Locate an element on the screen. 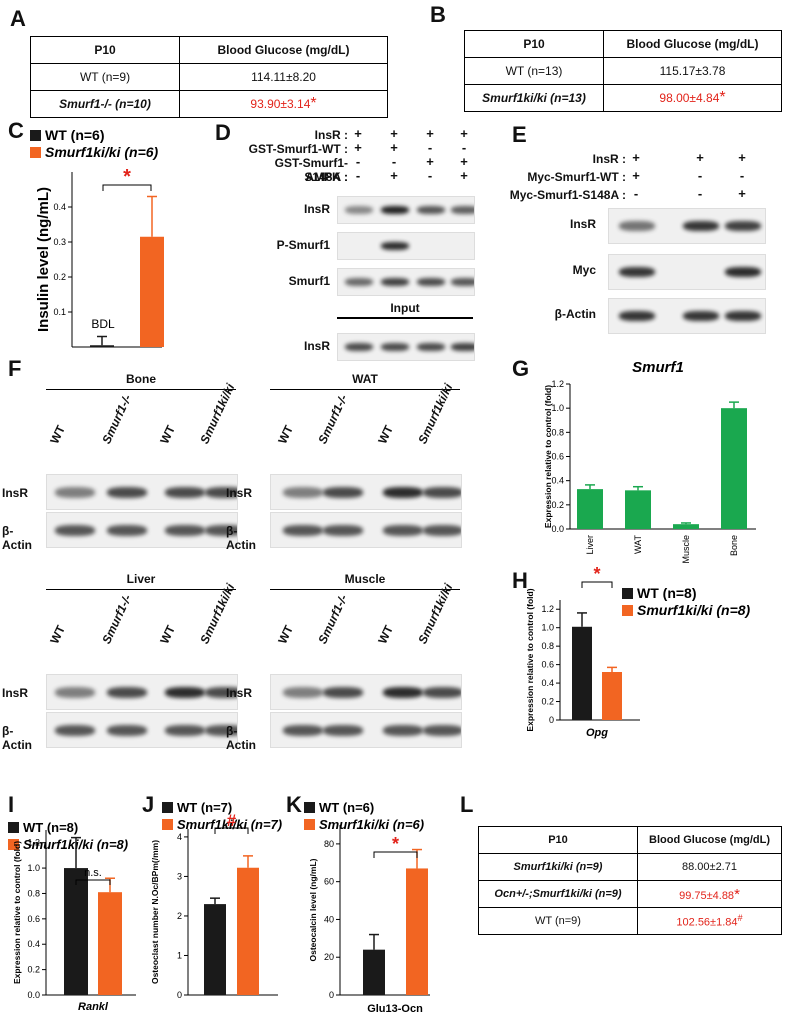 This screenshot has width=800, height=1018. g-ytick-label-1: 0.2 is located at coordinates (557, 505).